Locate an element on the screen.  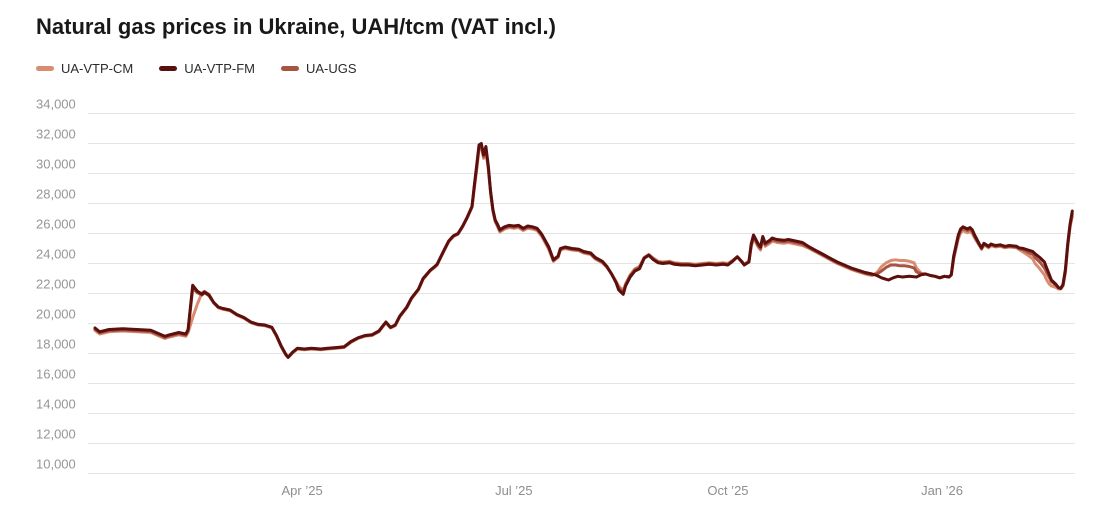
y-tick-label-14000: 14,000 is located at coordinates (56, 404).